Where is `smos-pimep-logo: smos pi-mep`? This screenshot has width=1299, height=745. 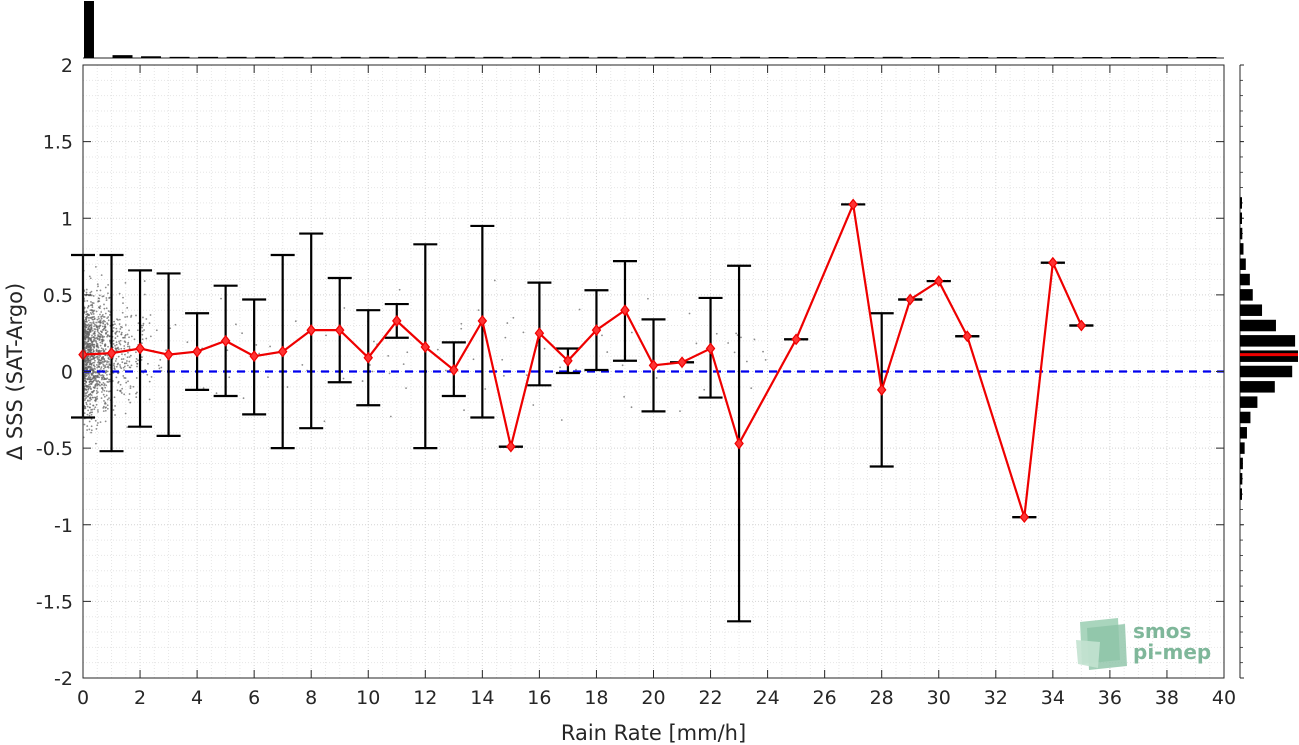
smos-pimep-logo: smos pi-mep is located at coordinates (1143, 644).